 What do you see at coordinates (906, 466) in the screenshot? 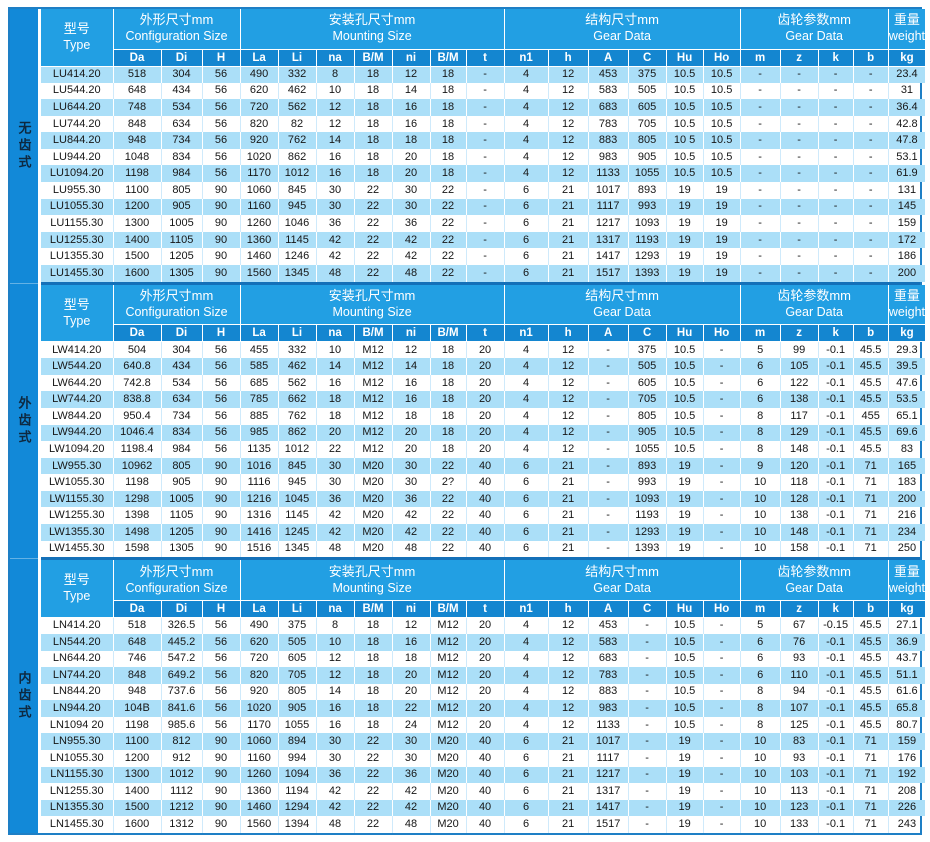
I see `value-cell: 165` at bounding box center [906, 466].